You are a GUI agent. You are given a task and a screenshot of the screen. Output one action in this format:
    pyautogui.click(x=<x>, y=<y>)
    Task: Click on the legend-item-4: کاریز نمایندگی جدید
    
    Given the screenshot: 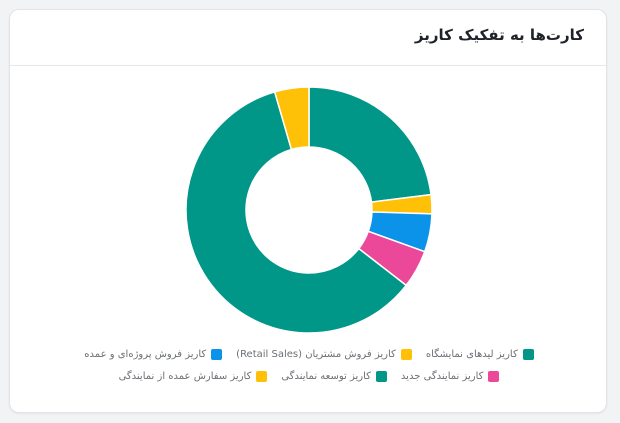 What is the action you would take?
    pyautogui.click(x=450, y=376)
    